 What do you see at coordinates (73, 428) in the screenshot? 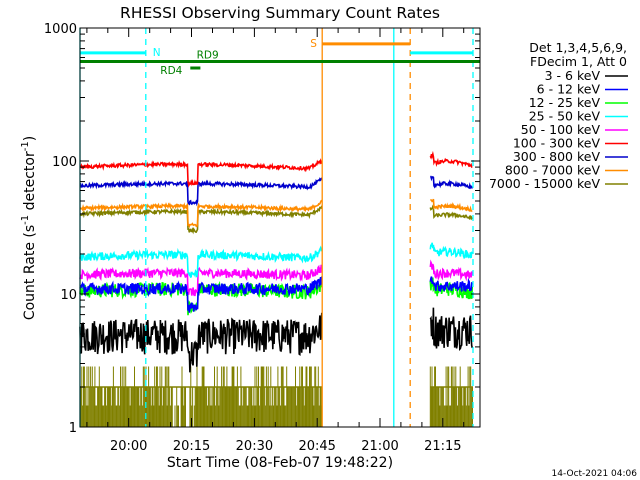
I see `y-tick-label: 1` at bounding box center [73, 428].